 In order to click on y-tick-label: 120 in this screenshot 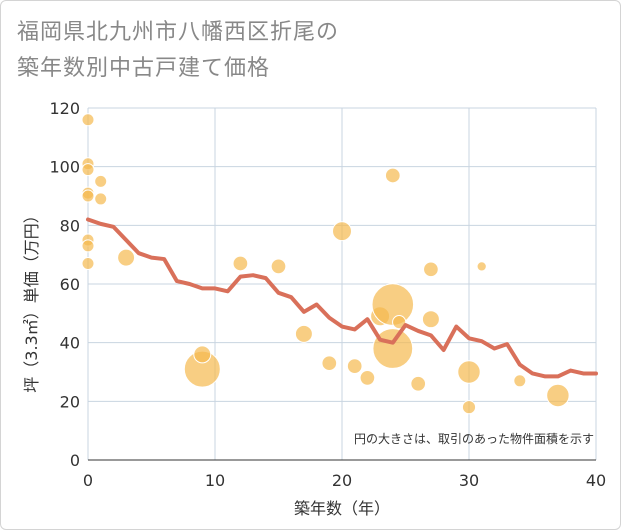, I will do `click(64, 108)`.